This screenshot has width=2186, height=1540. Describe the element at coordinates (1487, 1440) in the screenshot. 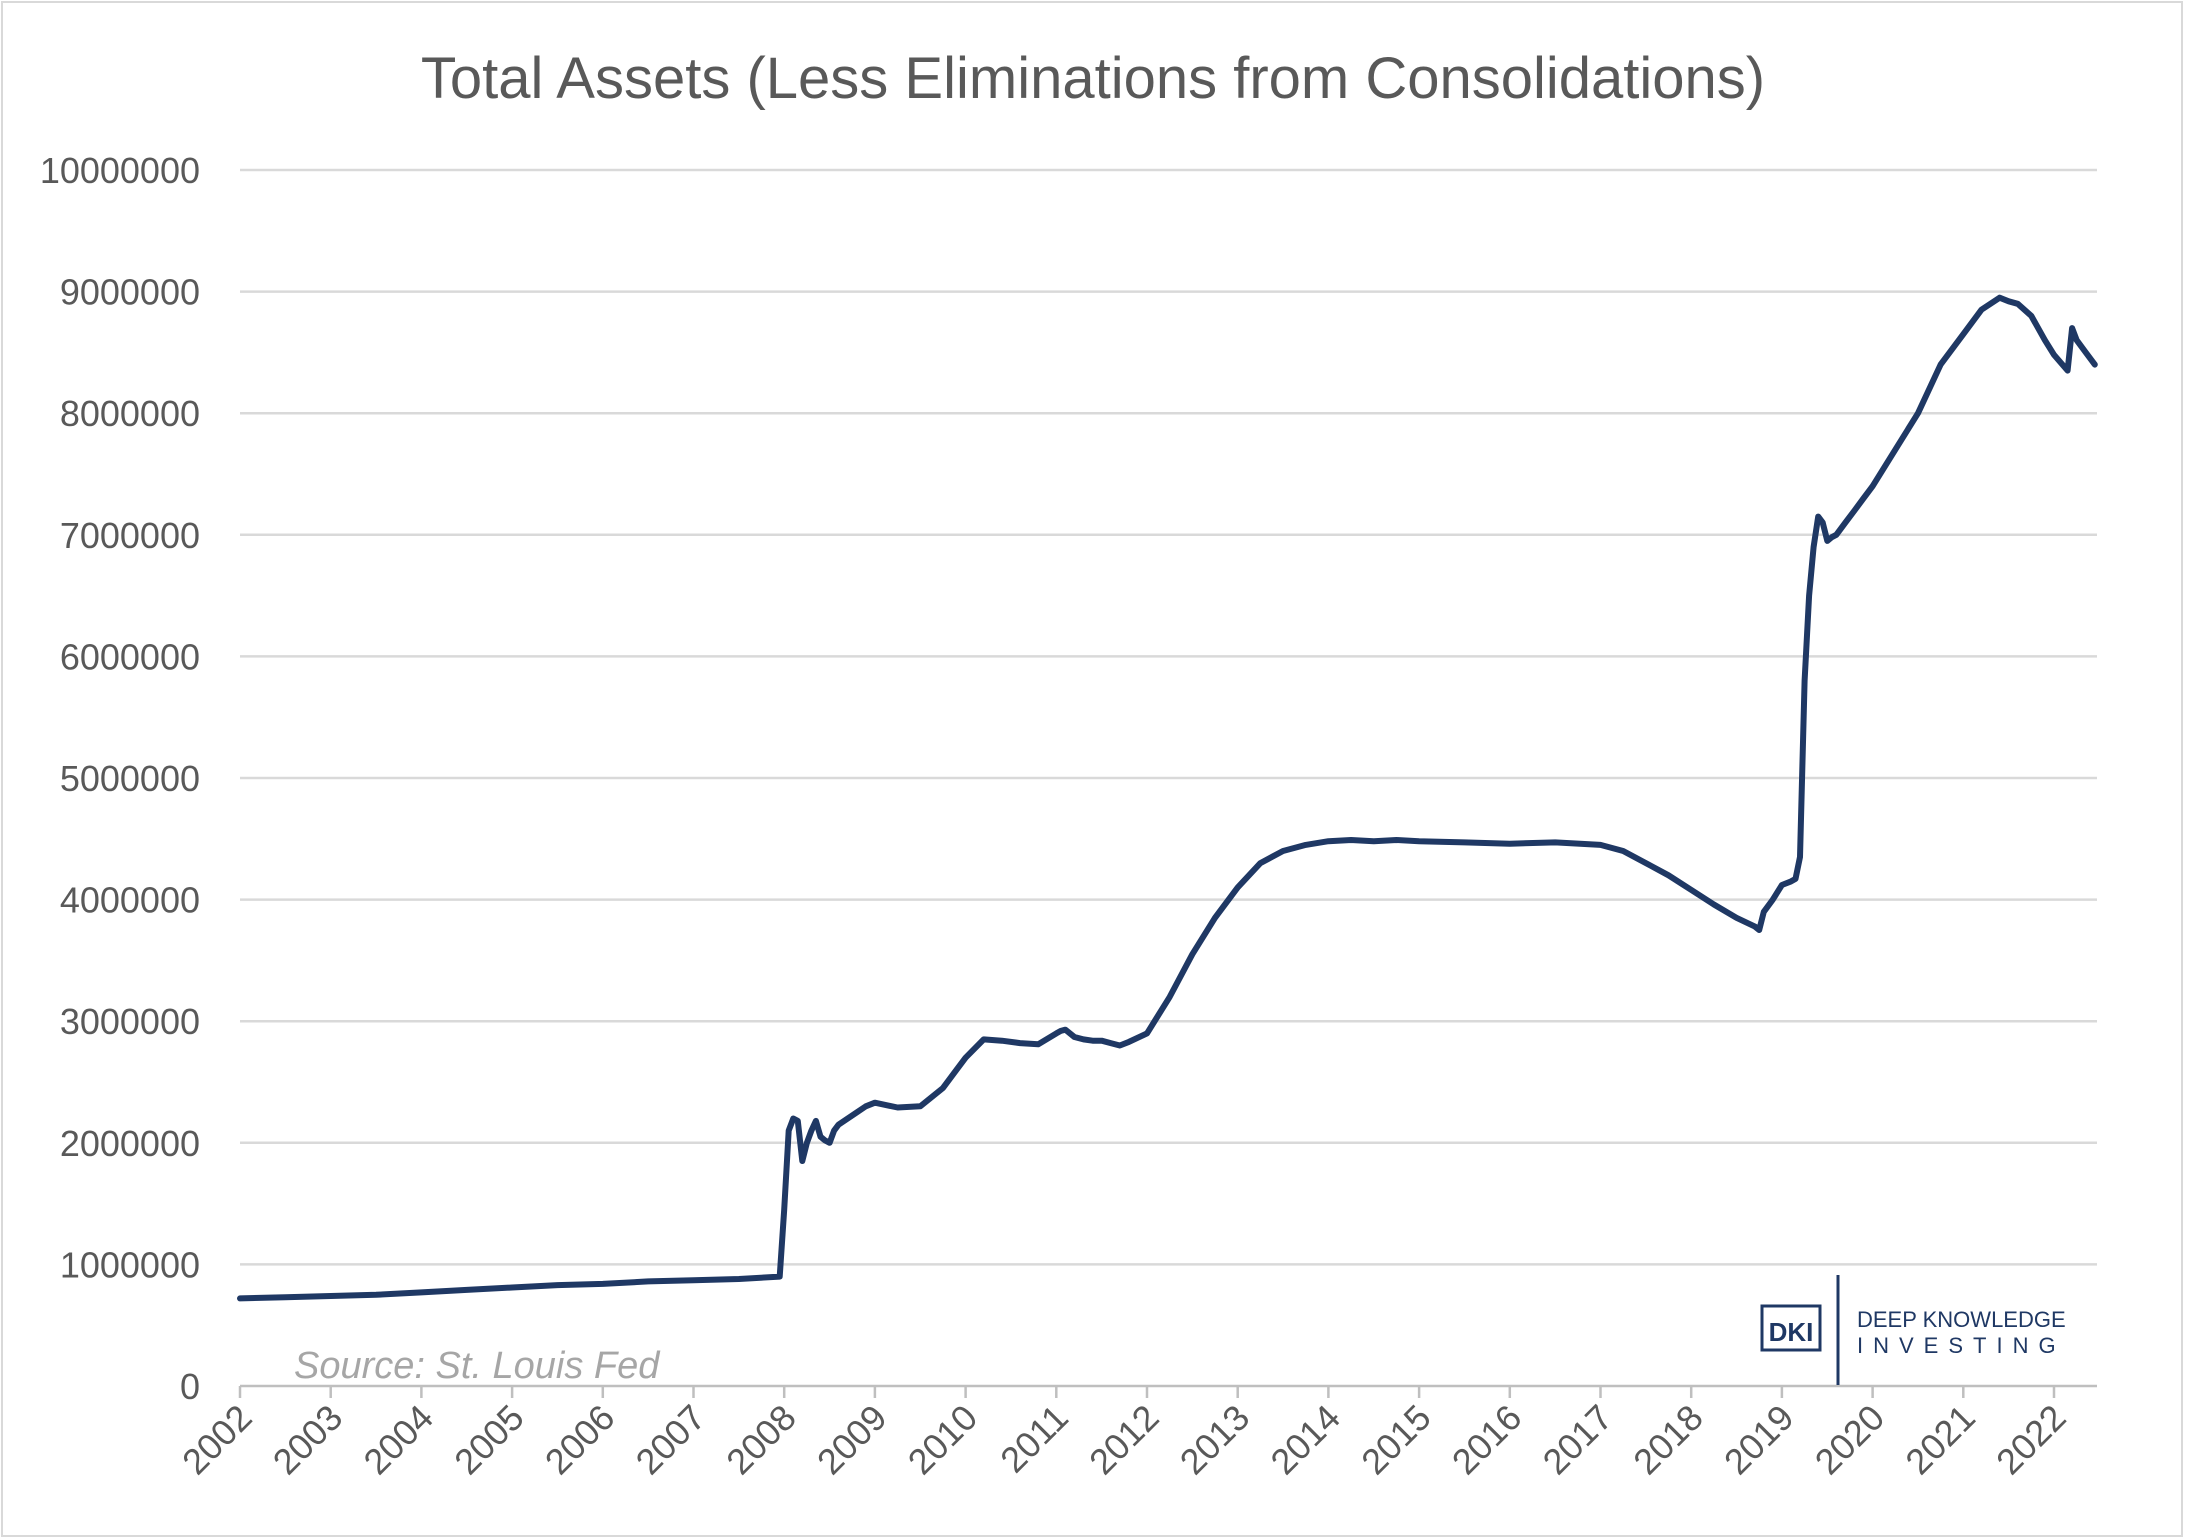

I see `x-tick-label: 2016` at that location.